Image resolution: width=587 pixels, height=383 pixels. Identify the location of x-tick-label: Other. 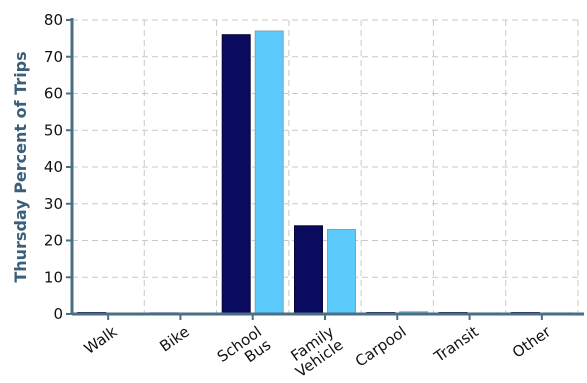
(532, 342).